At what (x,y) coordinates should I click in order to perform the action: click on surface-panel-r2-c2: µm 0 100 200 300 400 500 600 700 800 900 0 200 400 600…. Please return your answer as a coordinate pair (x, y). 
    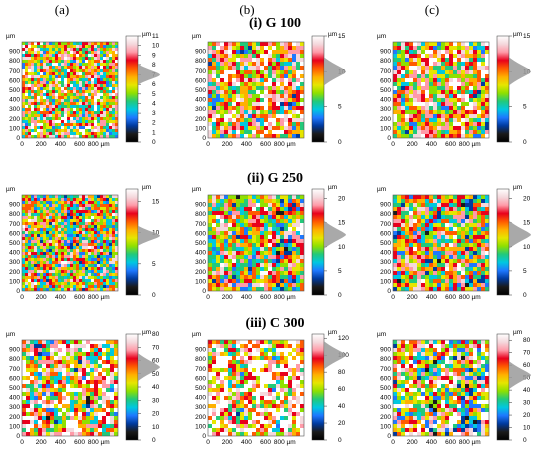
    Looking at the image, I should click on (274, 244).